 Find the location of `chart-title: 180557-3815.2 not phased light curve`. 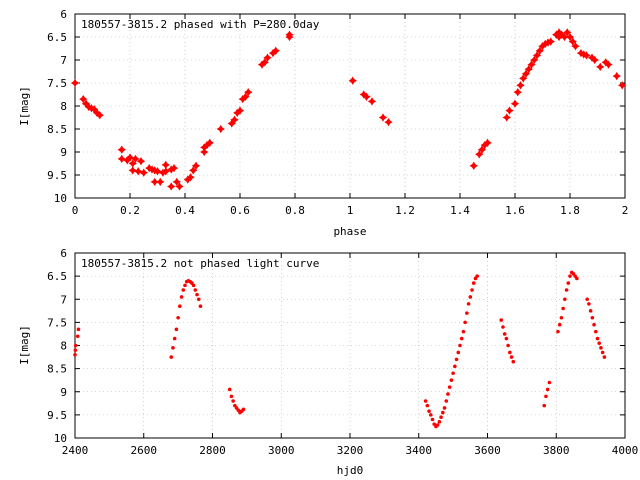

chart-title: 180557-3815.2 not phased light curve is located at coordinates (200, 263).